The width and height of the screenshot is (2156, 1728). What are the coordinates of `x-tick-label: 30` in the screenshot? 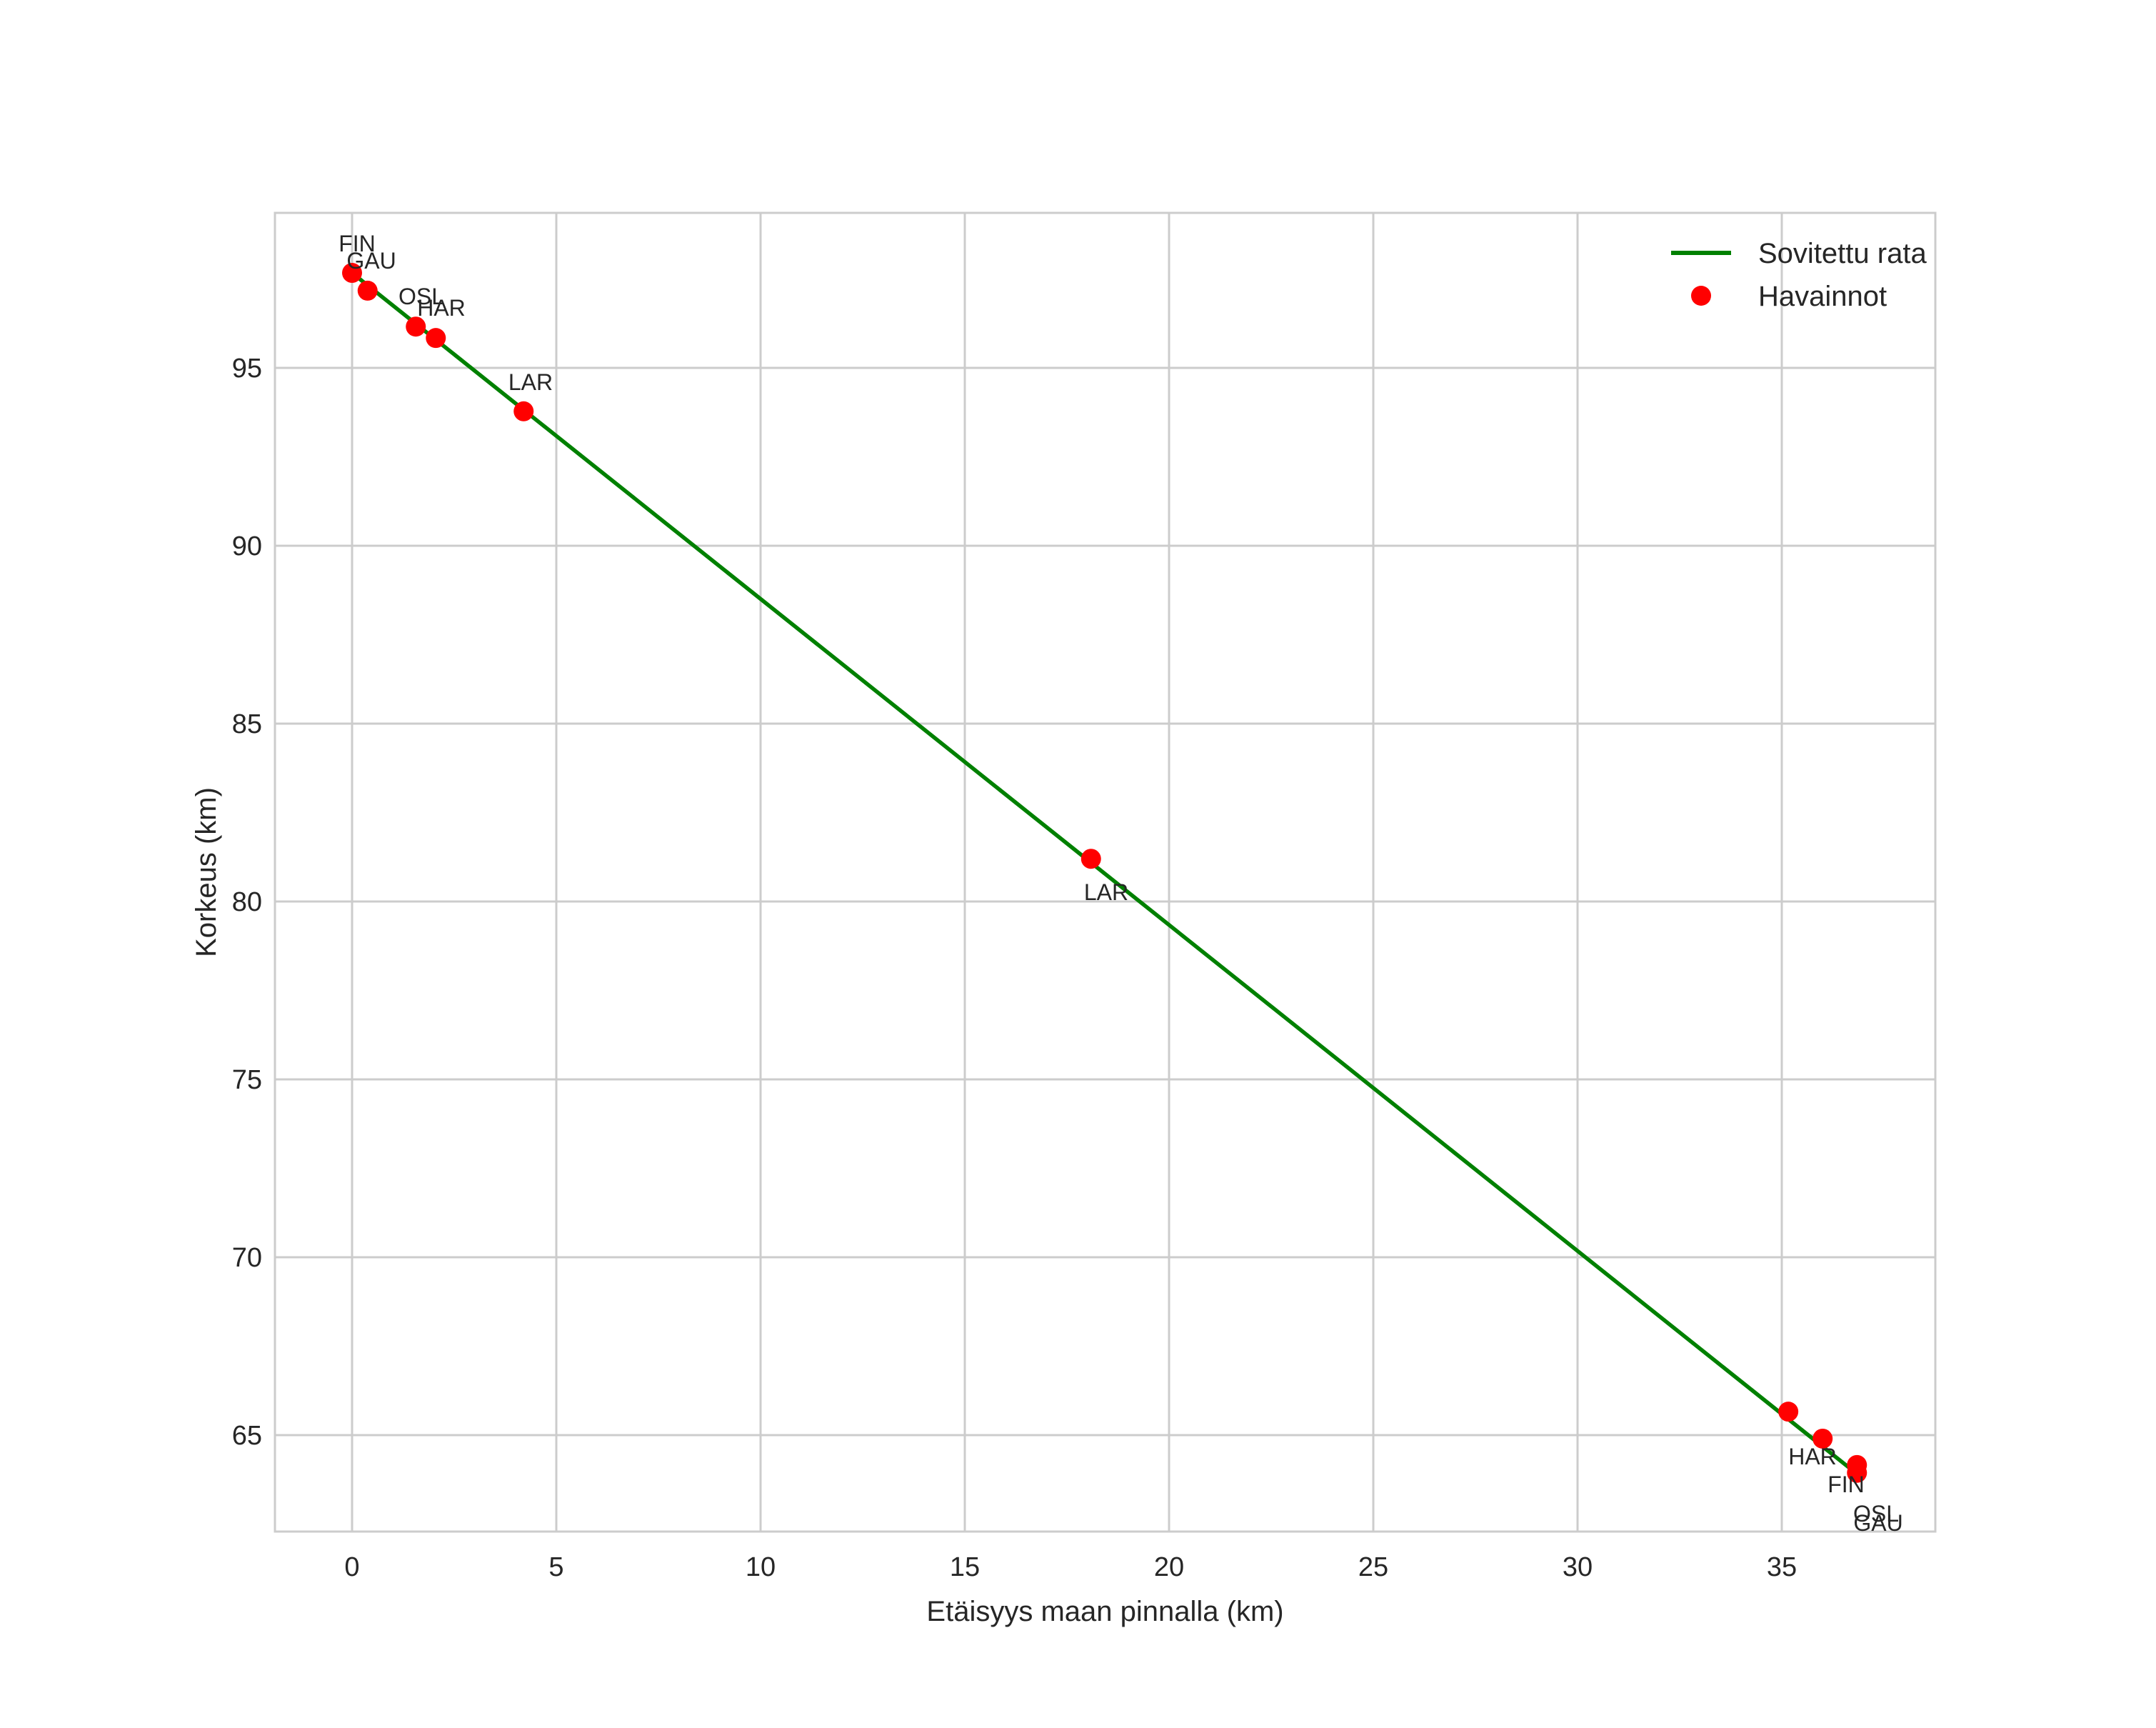 It's located at (1578, 1567).